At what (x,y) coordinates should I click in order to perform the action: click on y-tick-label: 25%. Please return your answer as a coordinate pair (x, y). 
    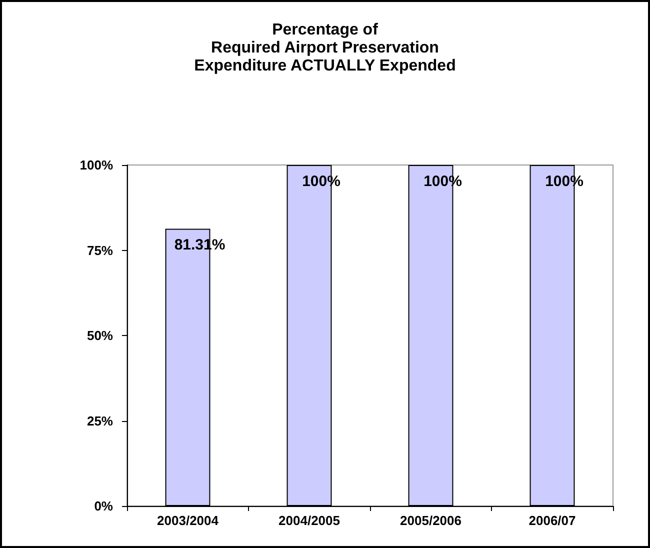
    Looking at the image, I should click on (100, 420).